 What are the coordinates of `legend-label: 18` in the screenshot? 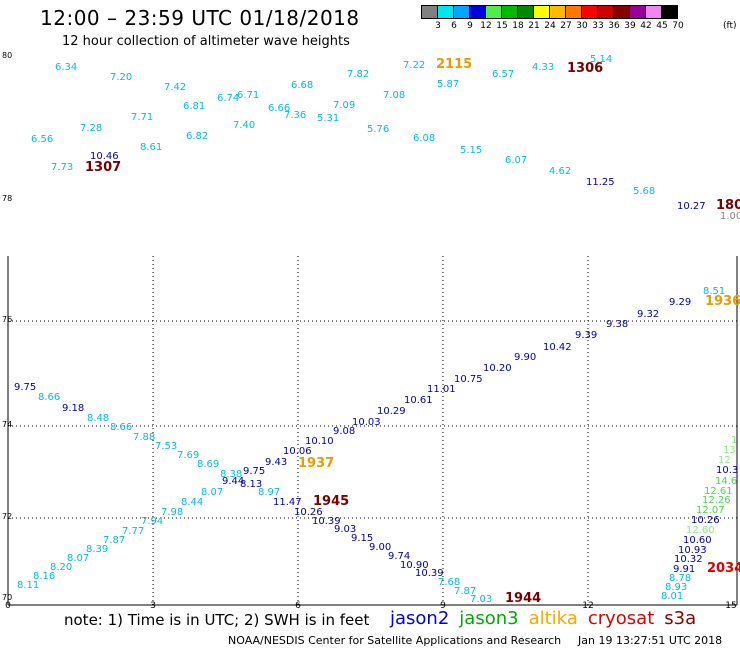 It's located at (518, 26).